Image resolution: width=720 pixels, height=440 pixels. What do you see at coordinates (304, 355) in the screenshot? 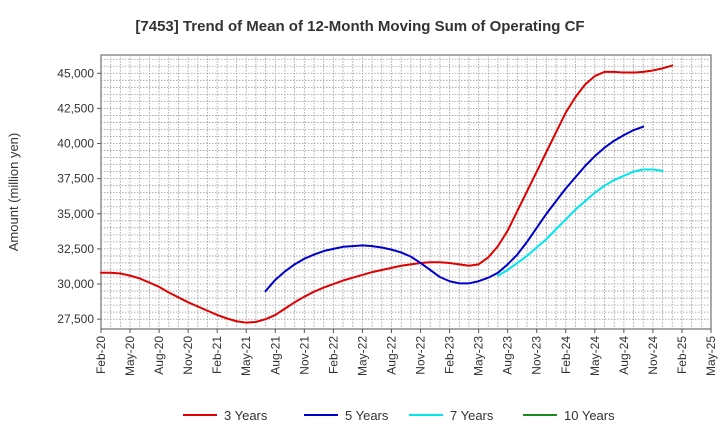
I see `x-tick-label: Nov-21` at bounding box center [304, 355].